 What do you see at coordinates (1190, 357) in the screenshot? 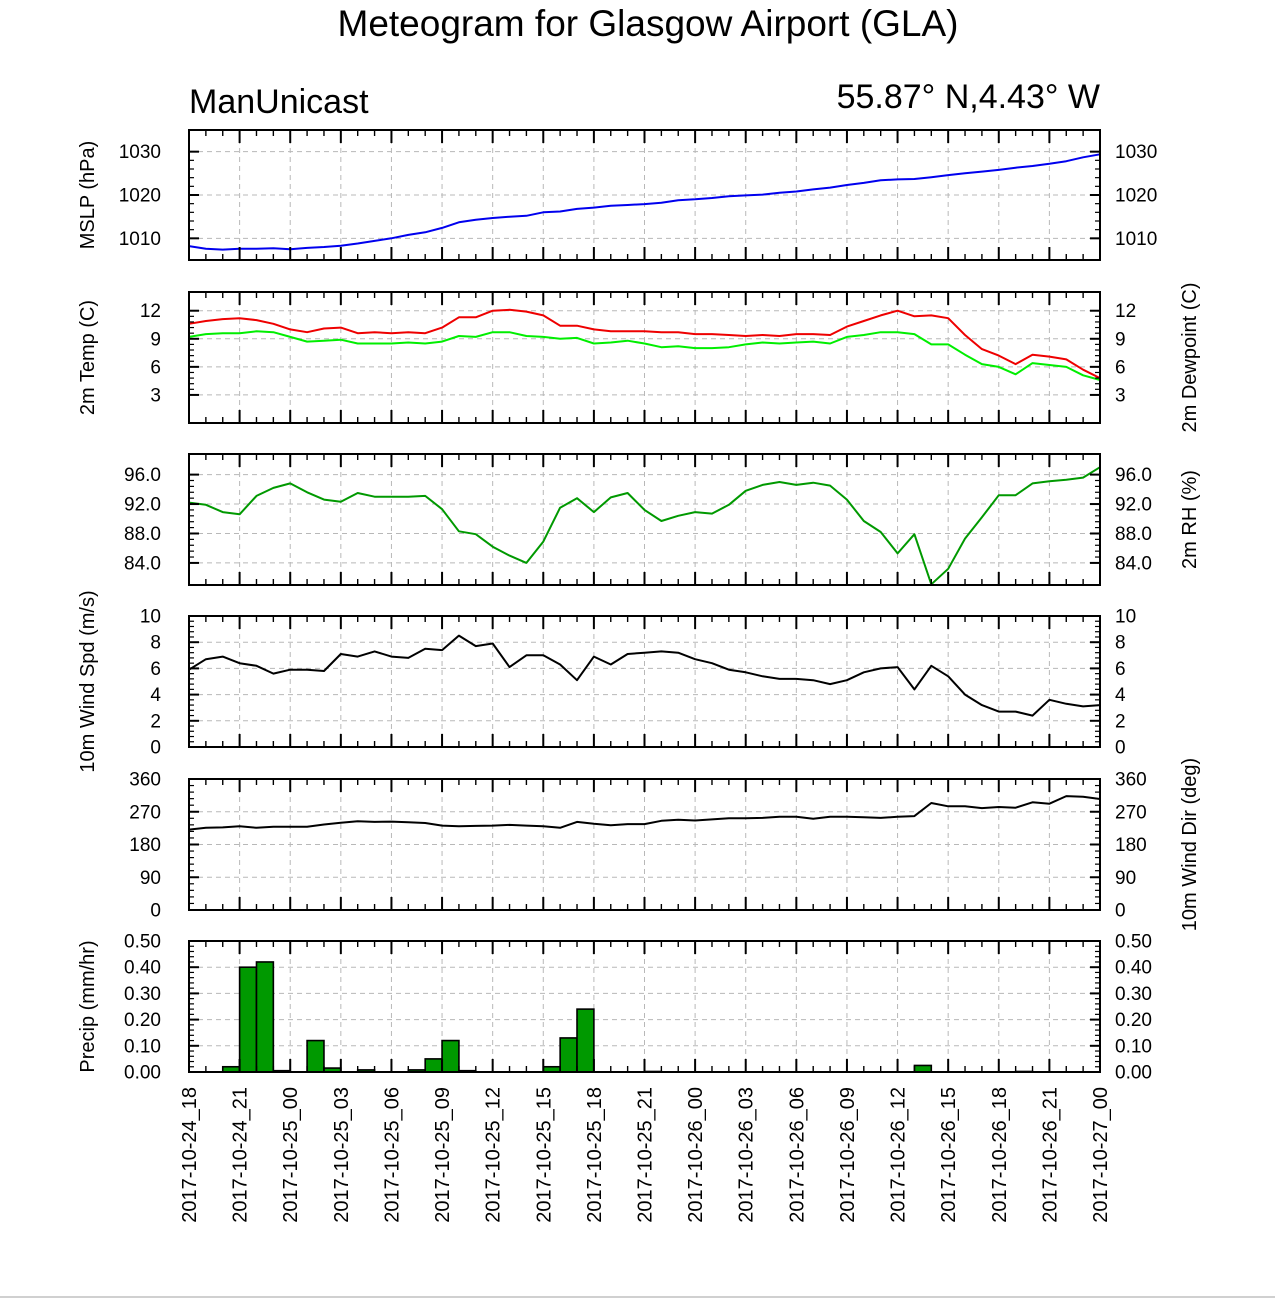
I see `y-axis-label-right: 2m Dewpoint (C)` at bounding box center [1190, 357].